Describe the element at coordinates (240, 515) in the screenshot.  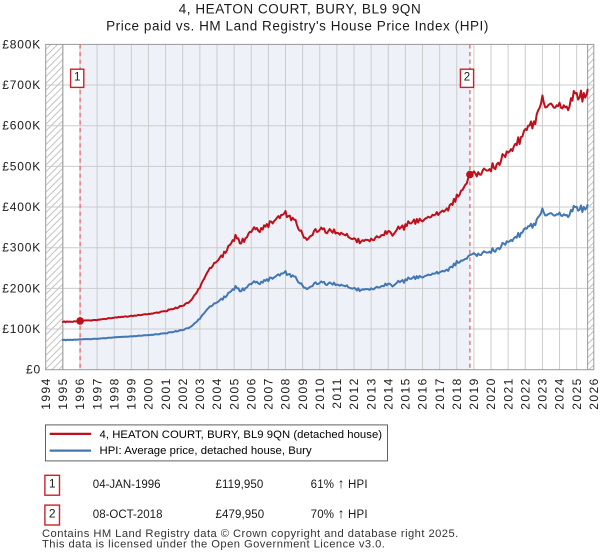
I see `svg-text: £479,950` at that location.